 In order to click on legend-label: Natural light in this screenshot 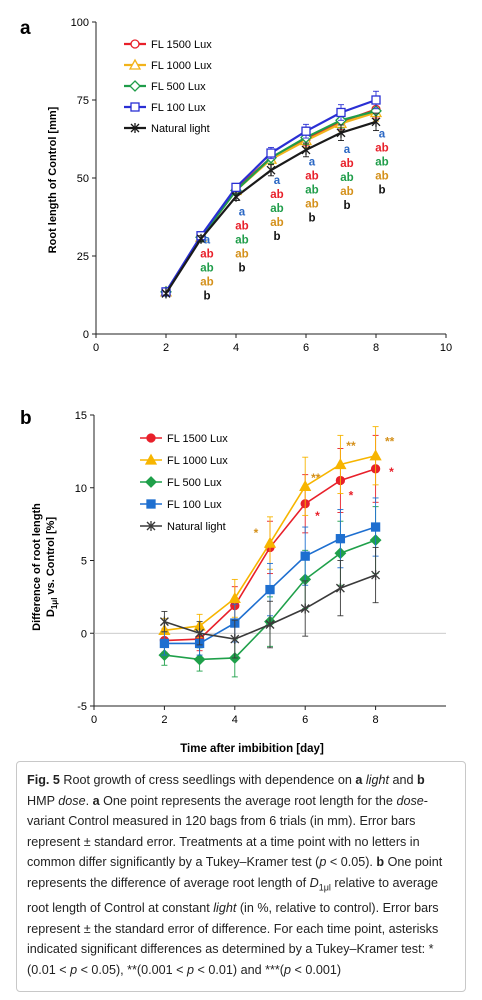, I will do `click(180, 129)`.